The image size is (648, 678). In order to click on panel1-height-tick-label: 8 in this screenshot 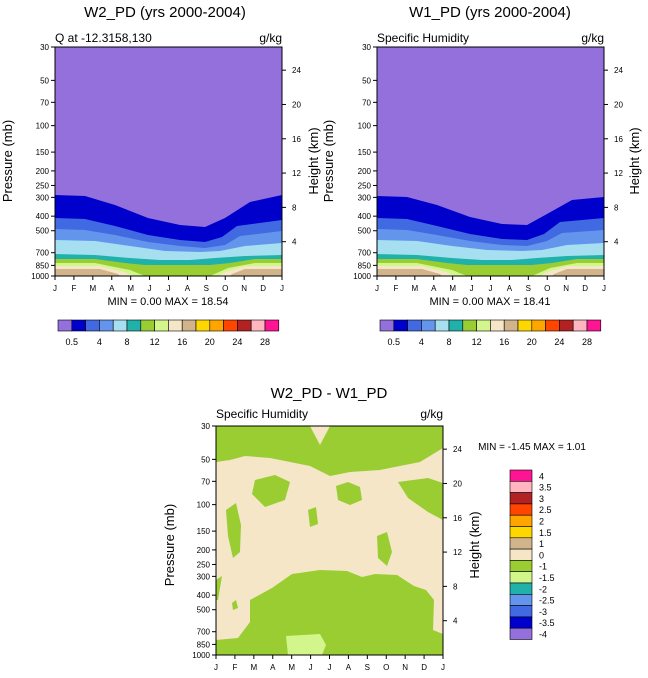, I will do `click(294, 207)`.